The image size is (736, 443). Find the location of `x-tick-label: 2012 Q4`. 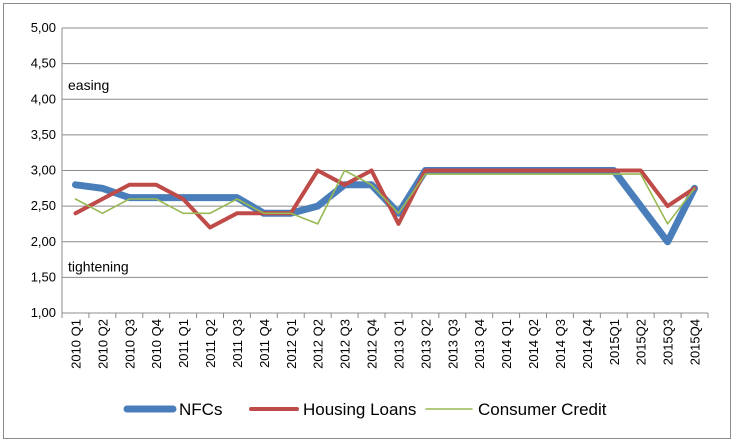

x-tick-label: 2012 Q4 is located at coordinates (372, 344).